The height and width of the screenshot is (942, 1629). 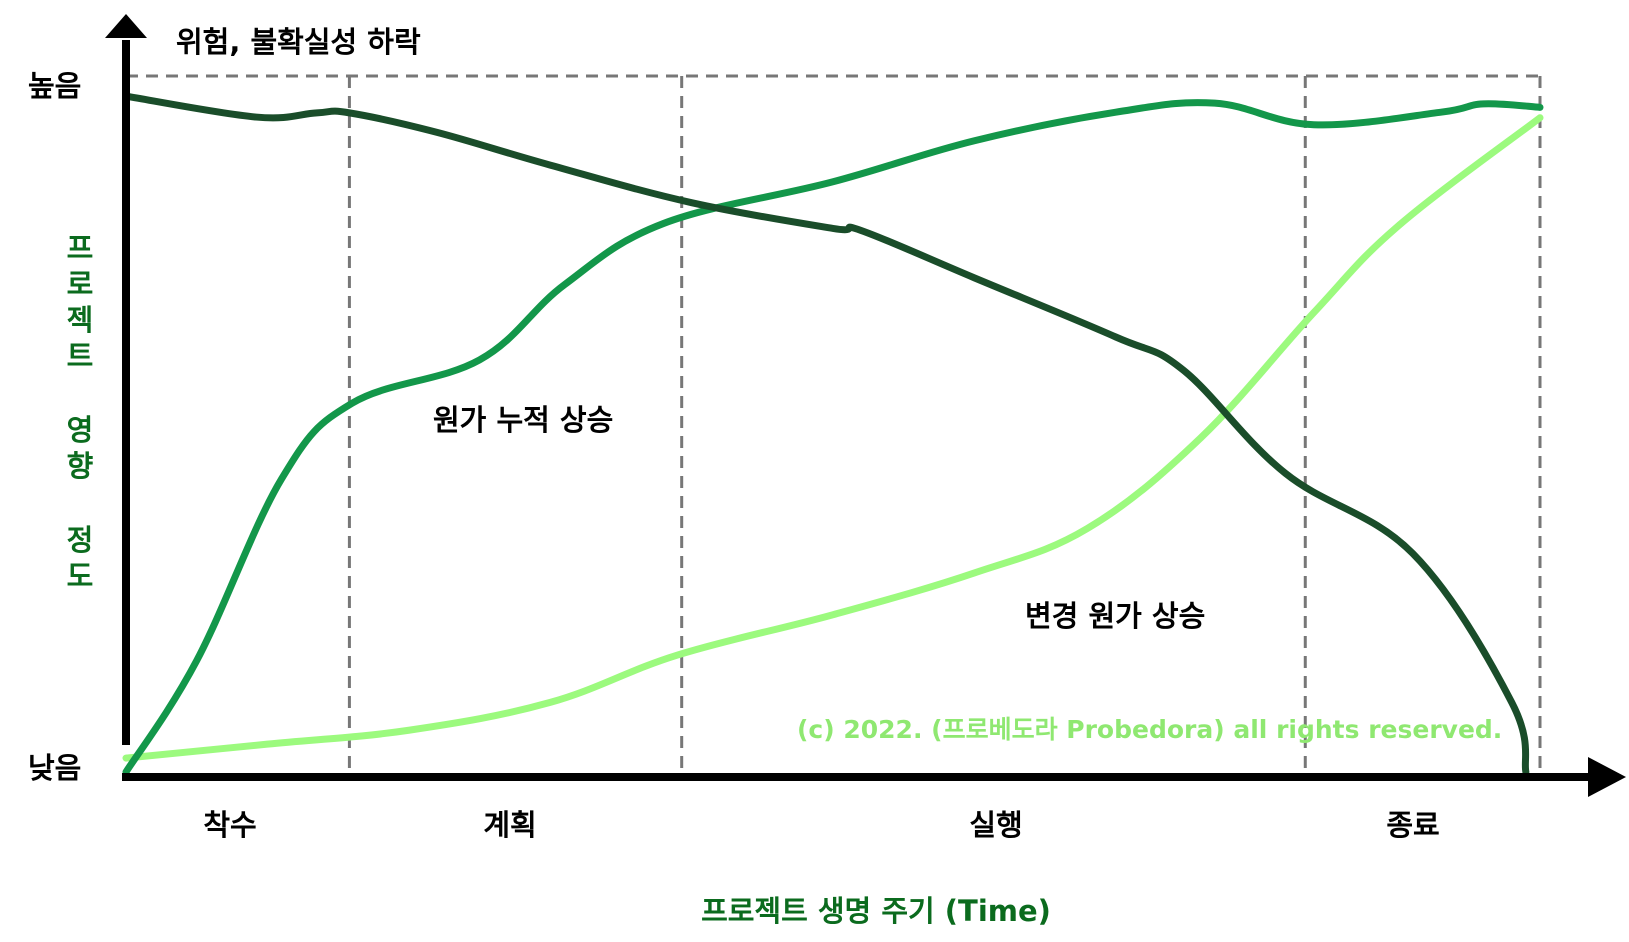 What do you see at coordinates (876, 911) in the screenshot?
I see `x-axis-label: 프로젝트 생명 주기 (Time)` at bounding box center [876, 911].